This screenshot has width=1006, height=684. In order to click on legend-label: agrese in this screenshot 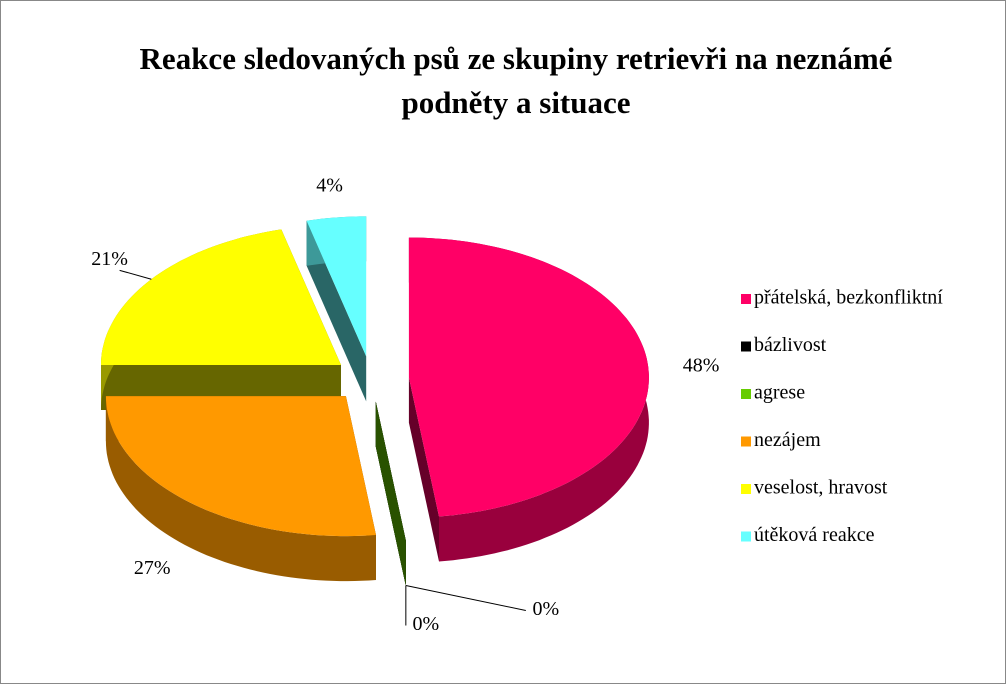, I will do `click(779, 393)`.